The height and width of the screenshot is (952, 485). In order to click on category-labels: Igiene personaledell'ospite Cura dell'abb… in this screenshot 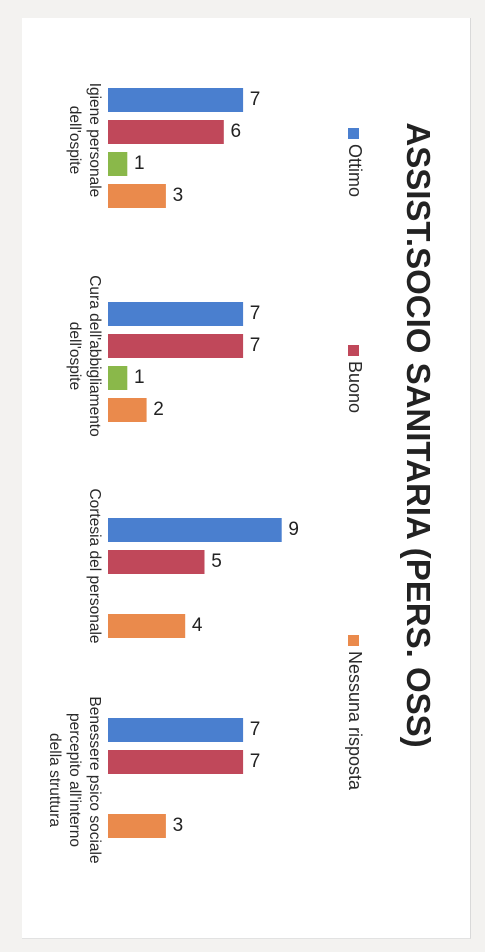, I will do `click(74, 473)`.